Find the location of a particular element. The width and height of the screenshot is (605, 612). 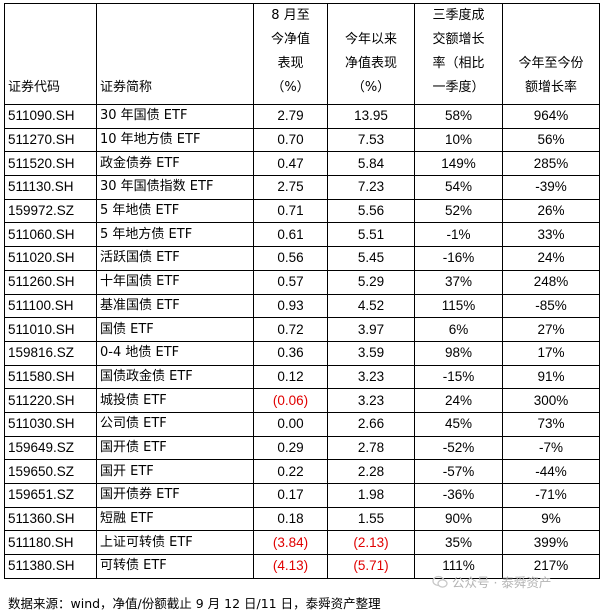

cell-aug-nav: 0.72 is located at coordinates (290, 329).